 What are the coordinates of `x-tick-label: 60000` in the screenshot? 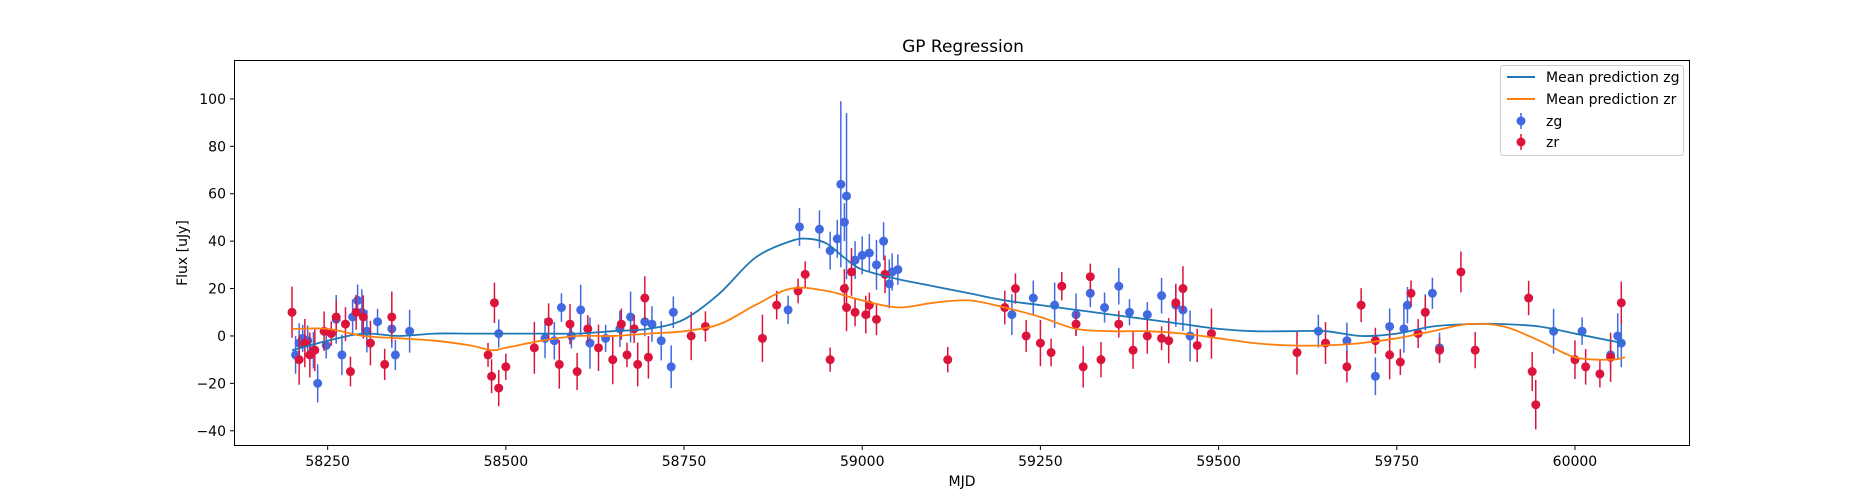 It's located at (1575, 462).